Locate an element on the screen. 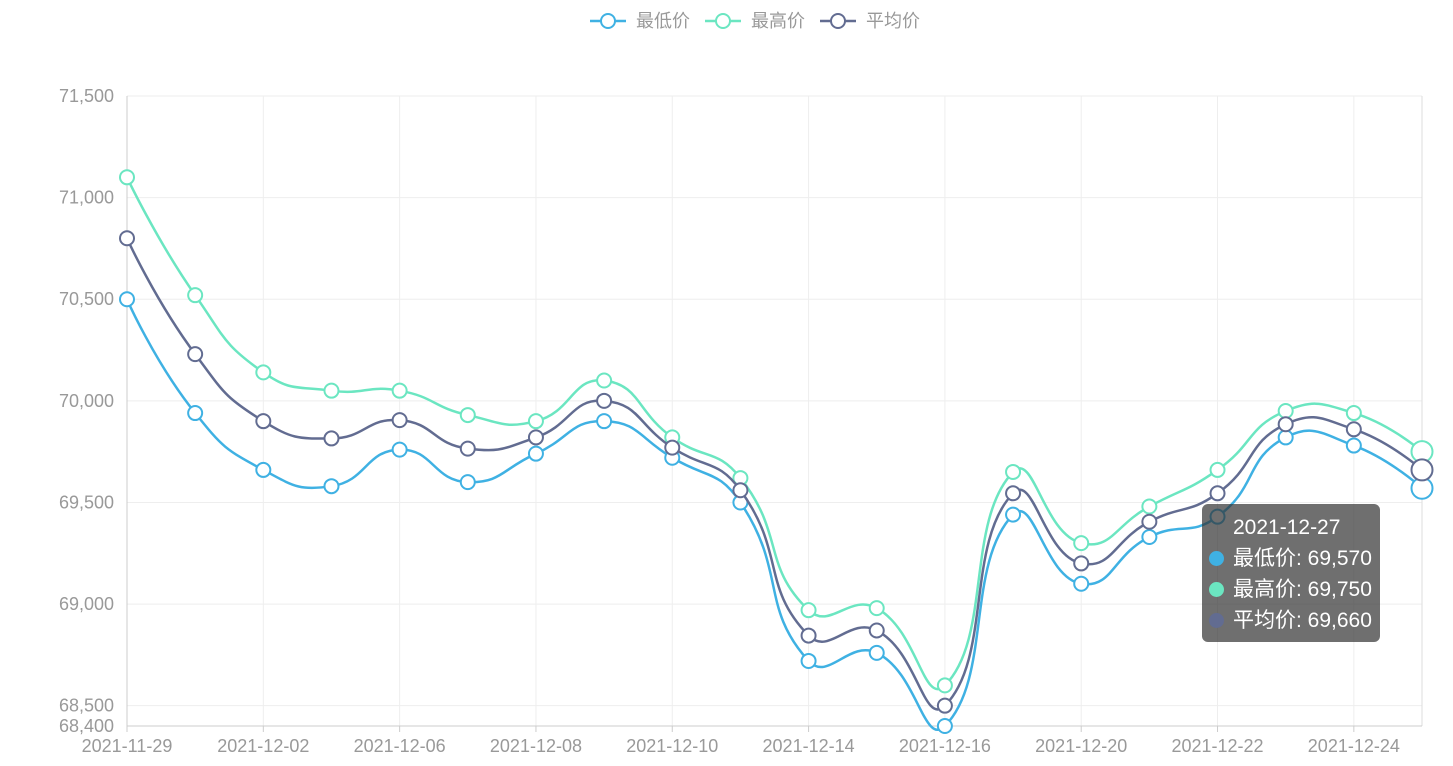 The image size is (1453, 766). y-tick-label: 68,400 is located at coordinates (86, 726).